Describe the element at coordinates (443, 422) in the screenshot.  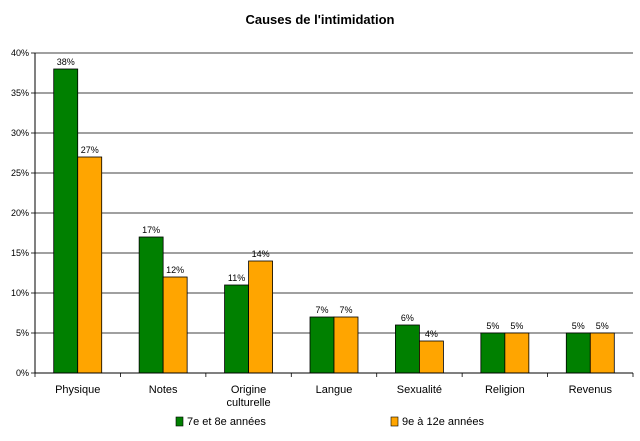
I see `legend-label: 9e à 12e années` at that location.